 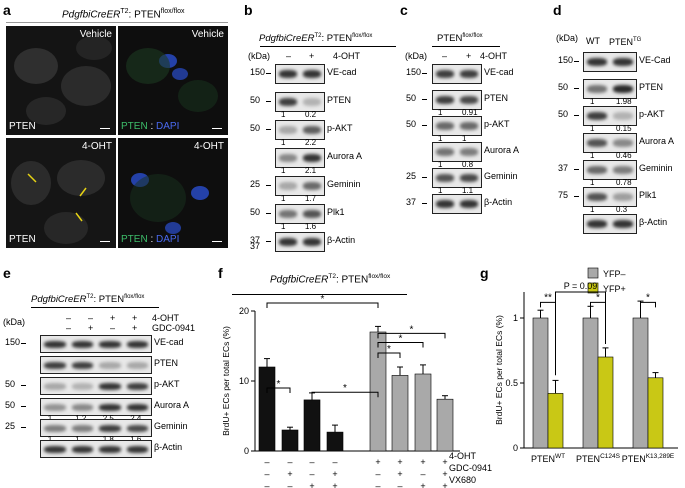 What do you see at coordinates (7, 273) in the screenshot?
I see `panel-e-letter: e` at bounding box center [7, 273].